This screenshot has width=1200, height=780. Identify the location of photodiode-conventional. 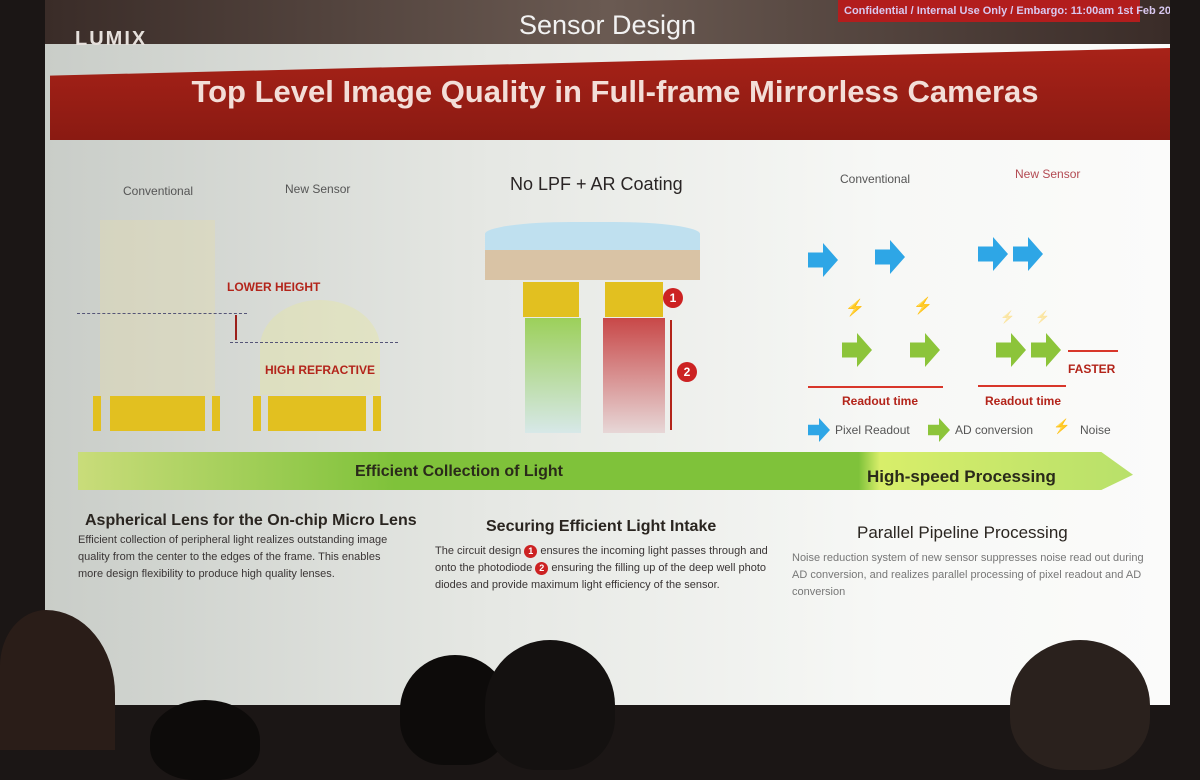
(553, 375).